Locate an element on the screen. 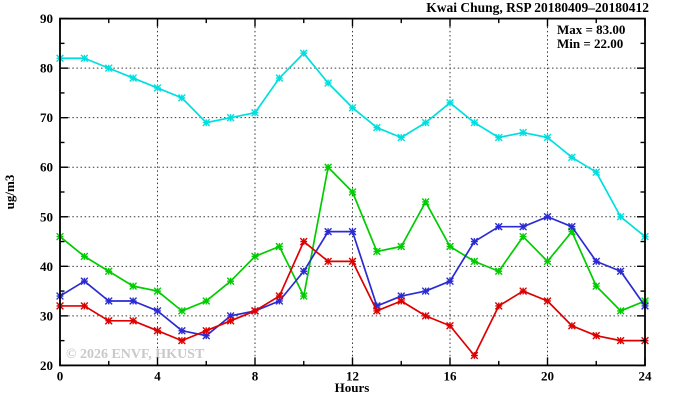 The image size is (674, 409). y-tick-label: 20 is located at coordinates (46, 365).